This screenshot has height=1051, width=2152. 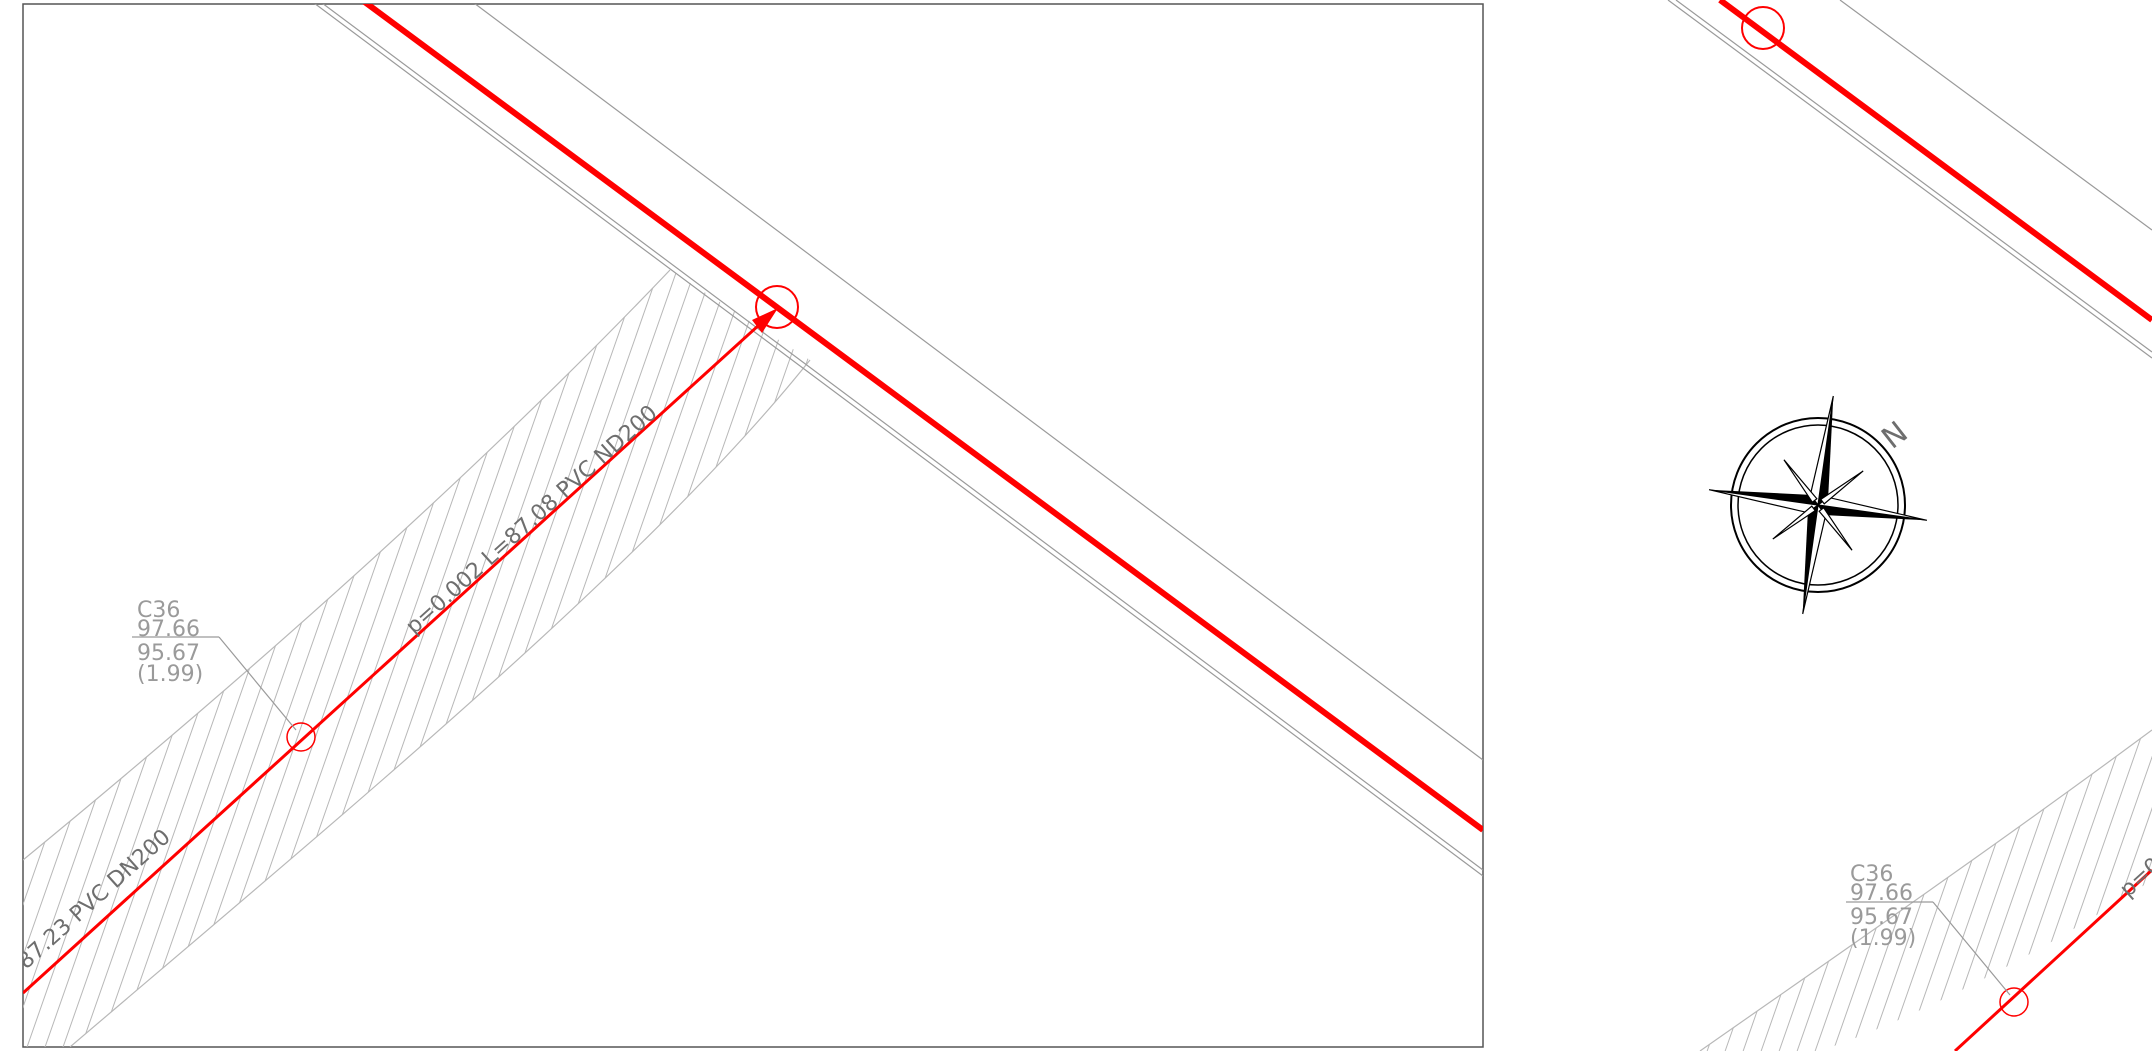 I want to click on manhole-top-level-right: 97.66, so click(x=1881, y=893).